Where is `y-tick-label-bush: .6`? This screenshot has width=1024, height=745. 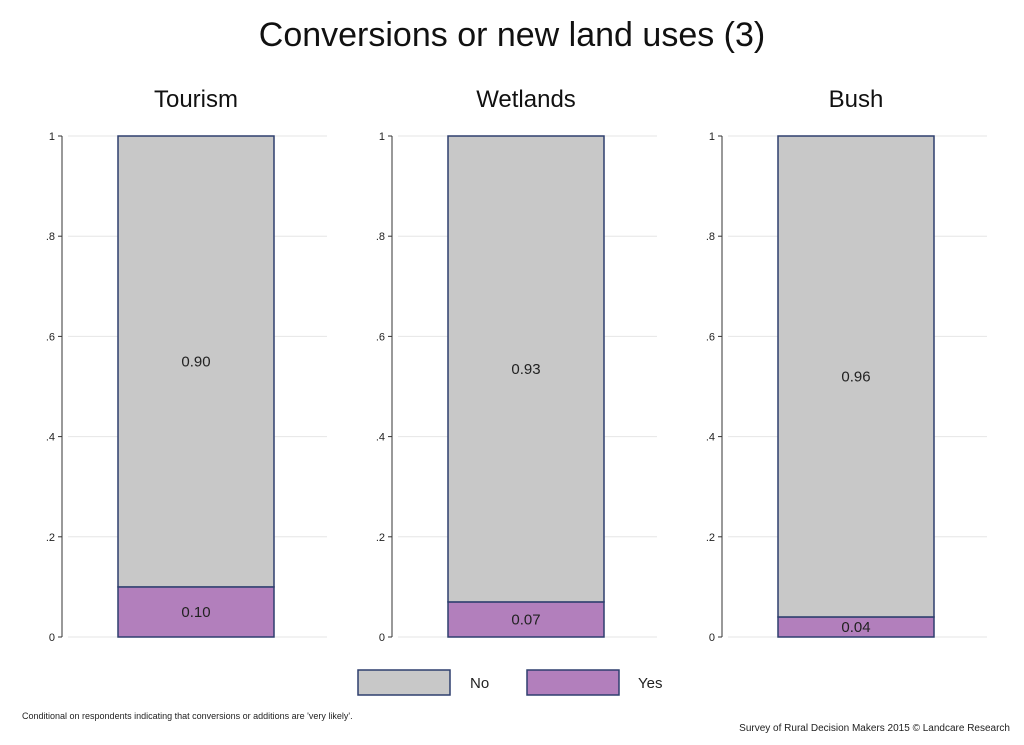 y-tick-label-bush: .6 is located at coordinates (710, 337).